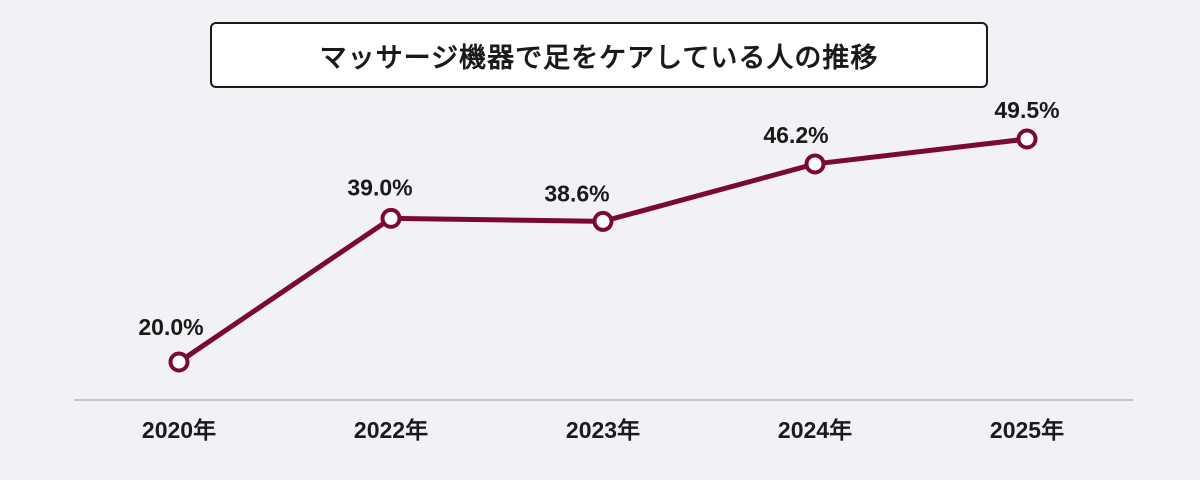 The height and width of the screenshot is (480, 1200). I want to click on data-label: 39.0%, so click(379, 187).